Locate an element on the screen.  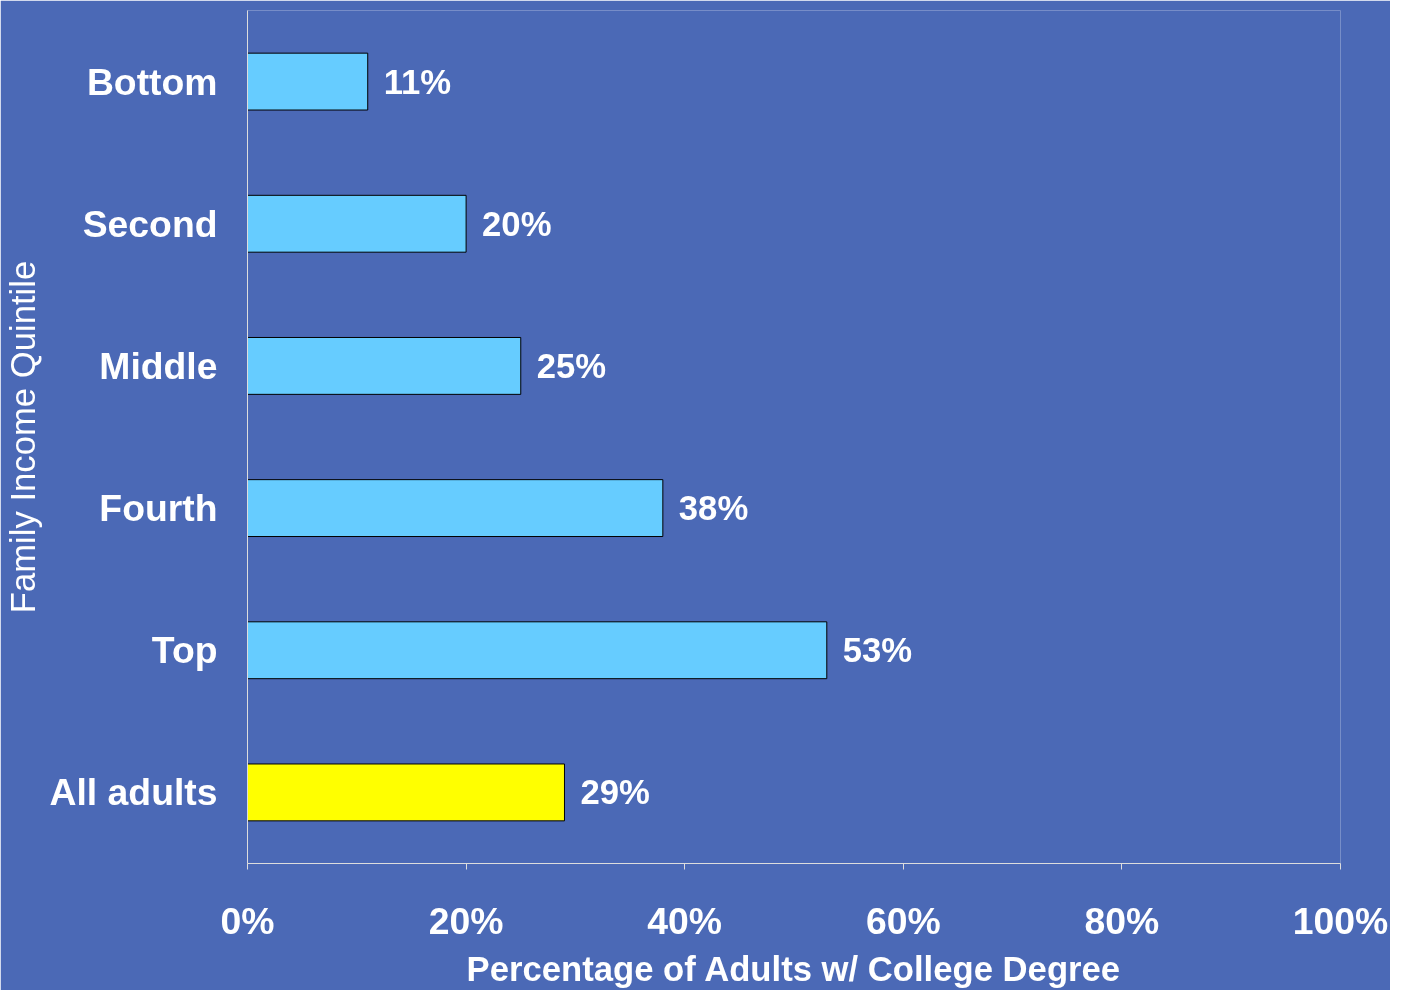
y-axis-title: Family Income Quintile is located at coordinates (22, 437).